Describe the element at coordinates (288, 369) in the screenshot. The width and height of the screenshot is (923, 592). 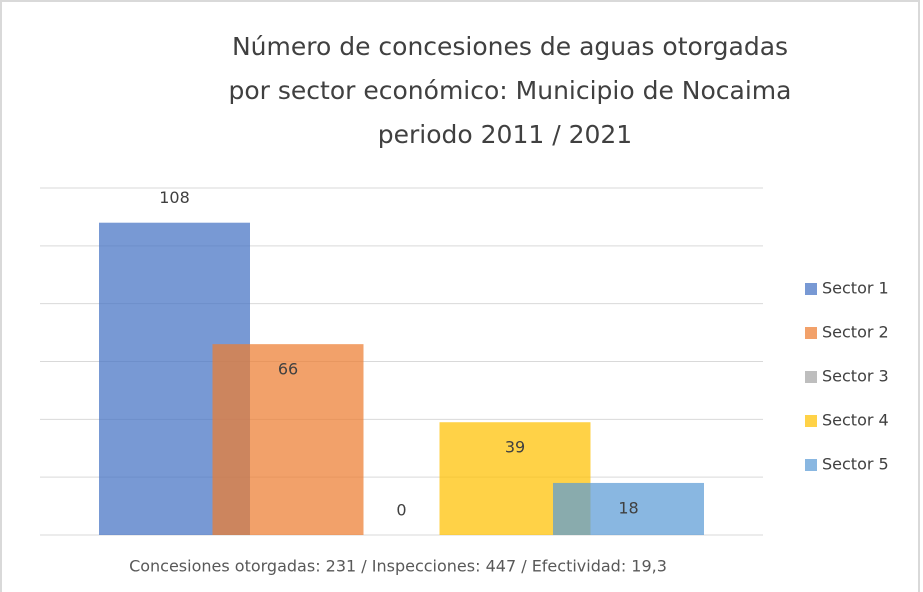
I see `data-label: 66` at that location.